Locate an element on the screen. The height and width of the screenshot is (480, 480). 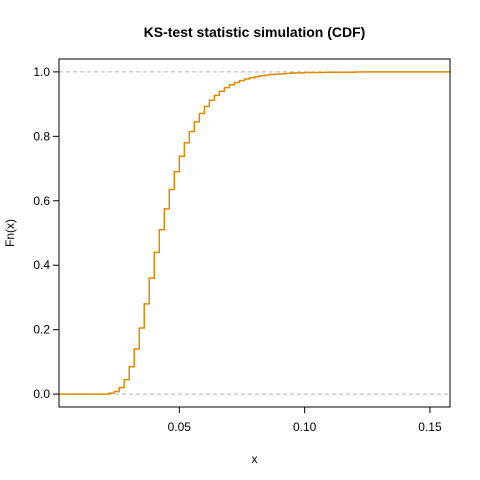
chart-title: KS-test statistic simulation (CDF) is located at coordinates (255, 32).